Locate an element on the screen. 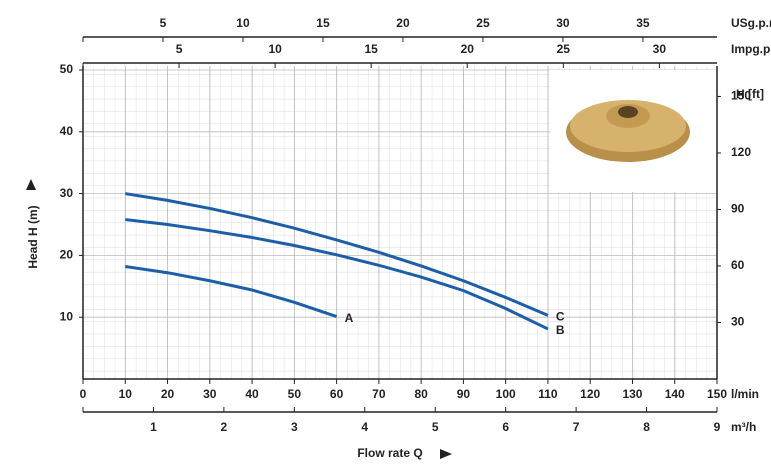  y-axis-label: Head H (m) is located at coordinates (33, 236).